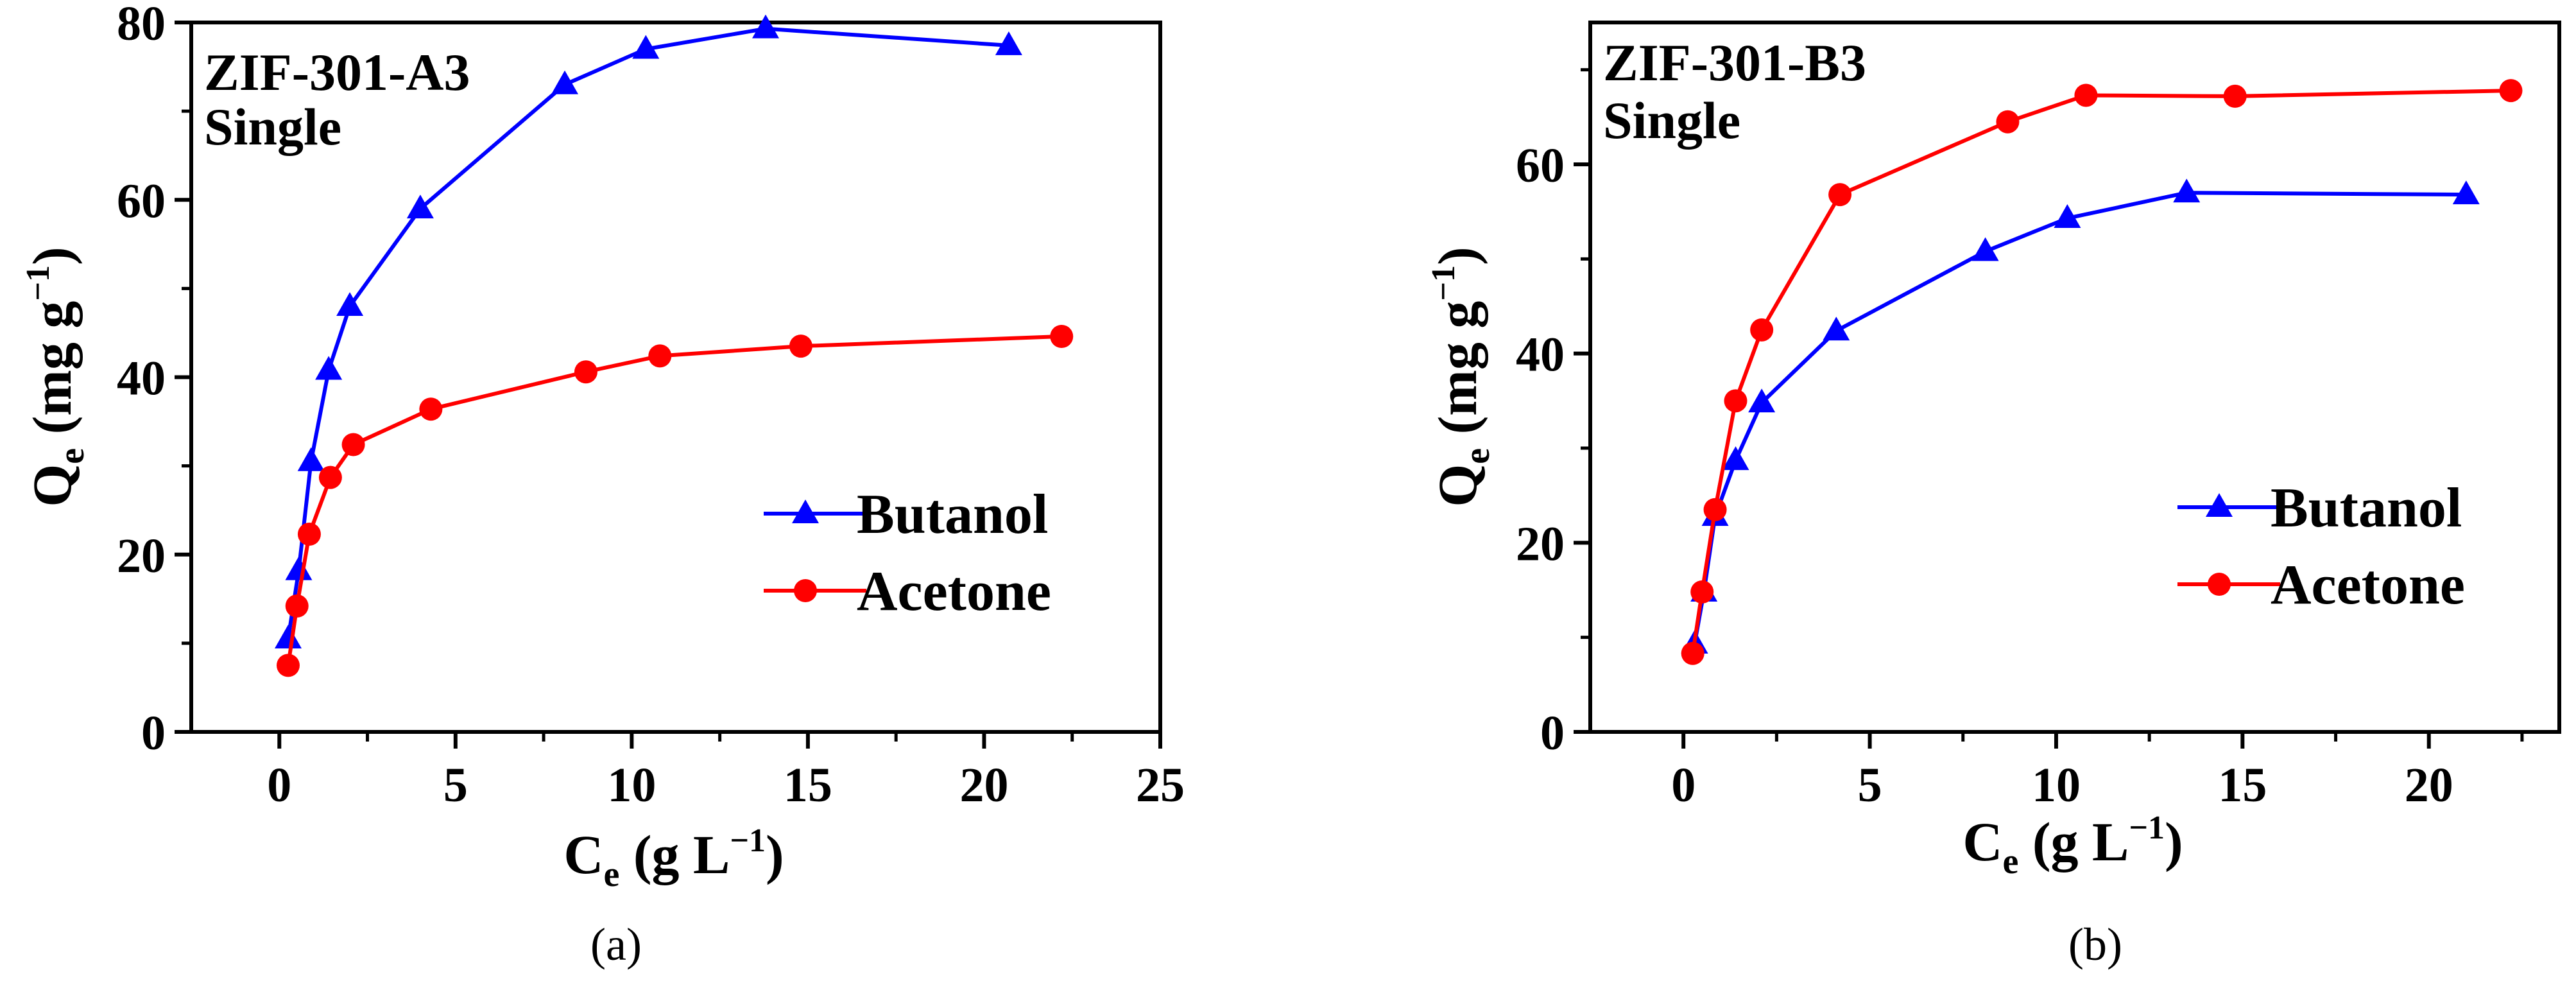 The height and width of the screenshot is (990, 2576). What do you see at coordinates (952, 514) in the screenshot?
I see `legend-label: Butanol` at bounding box center [952, 514].